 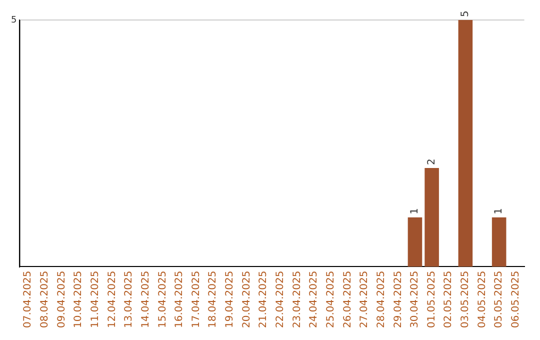 What do you see at coordinates (364, 299) in the screenshot?
I see `x-tick-label: 27.04.2025` at bounding box center [364, 299].